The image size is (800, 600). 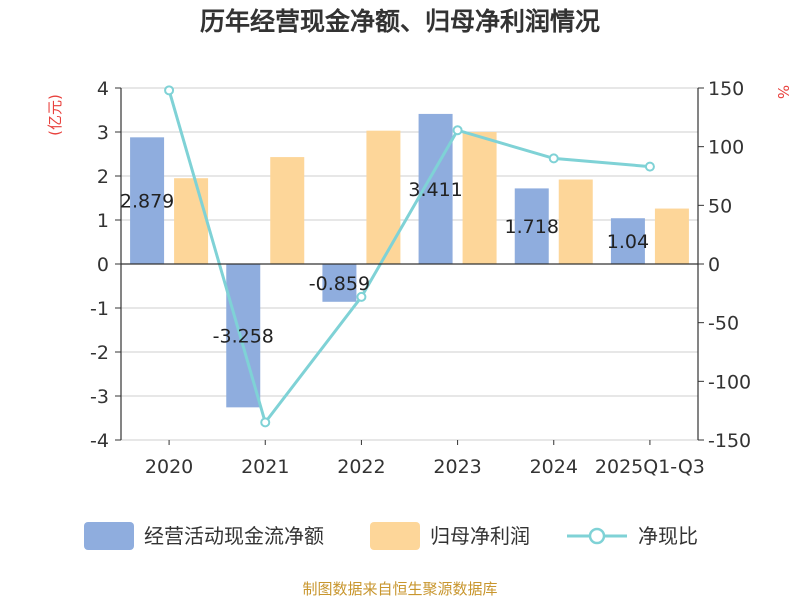 I want to click on left-axis-ticks: 4 3 2 1 0 -1 -2 -3 -4, so click(x=105, y=265).